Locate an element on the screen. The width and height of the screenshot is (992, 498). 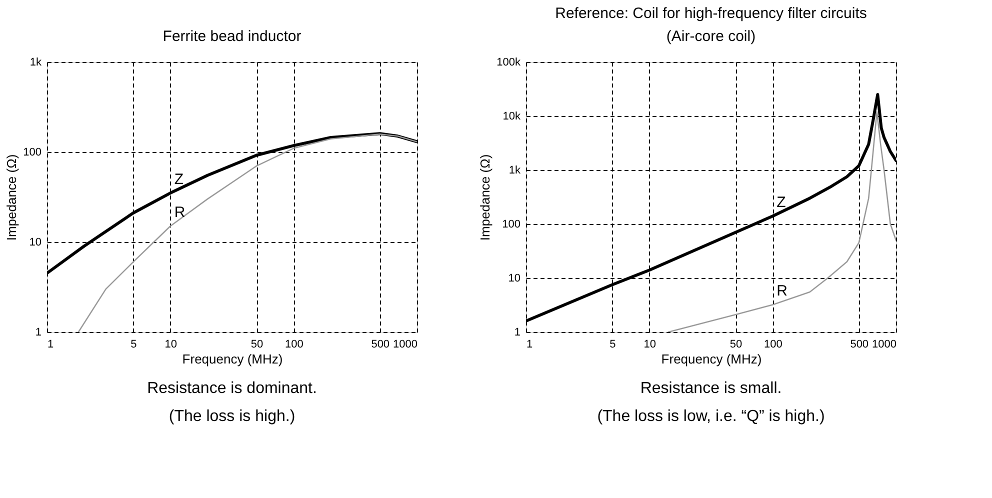
text: Resistance is dominant. is located at coordinates (232, 388).